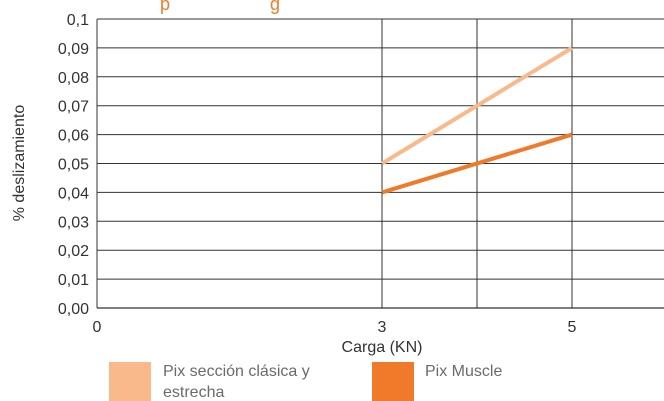  I want to click on legend: Pix sección clásica y estrecha Pix Muscle, so click(305, 381).